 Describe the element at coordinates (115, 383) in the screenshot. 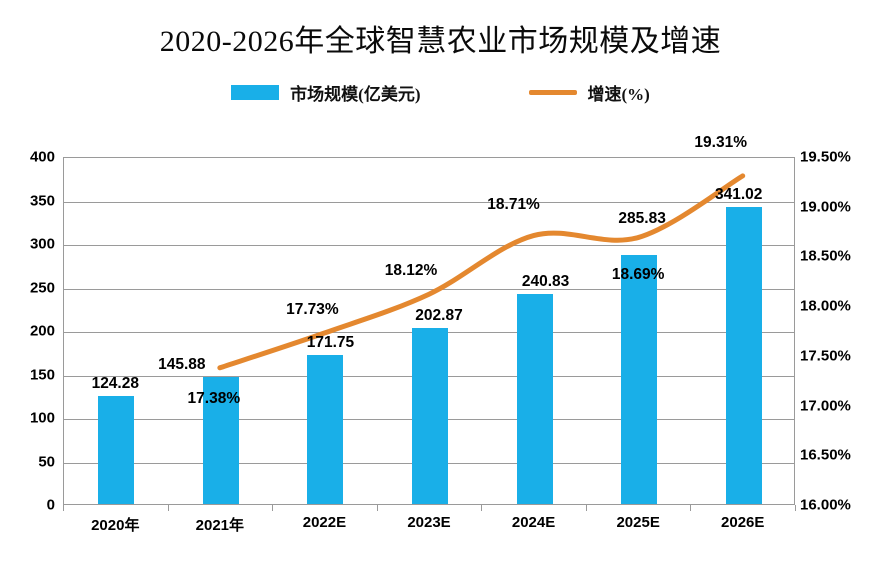

I see `bar-value-label: 124.28` at that location.